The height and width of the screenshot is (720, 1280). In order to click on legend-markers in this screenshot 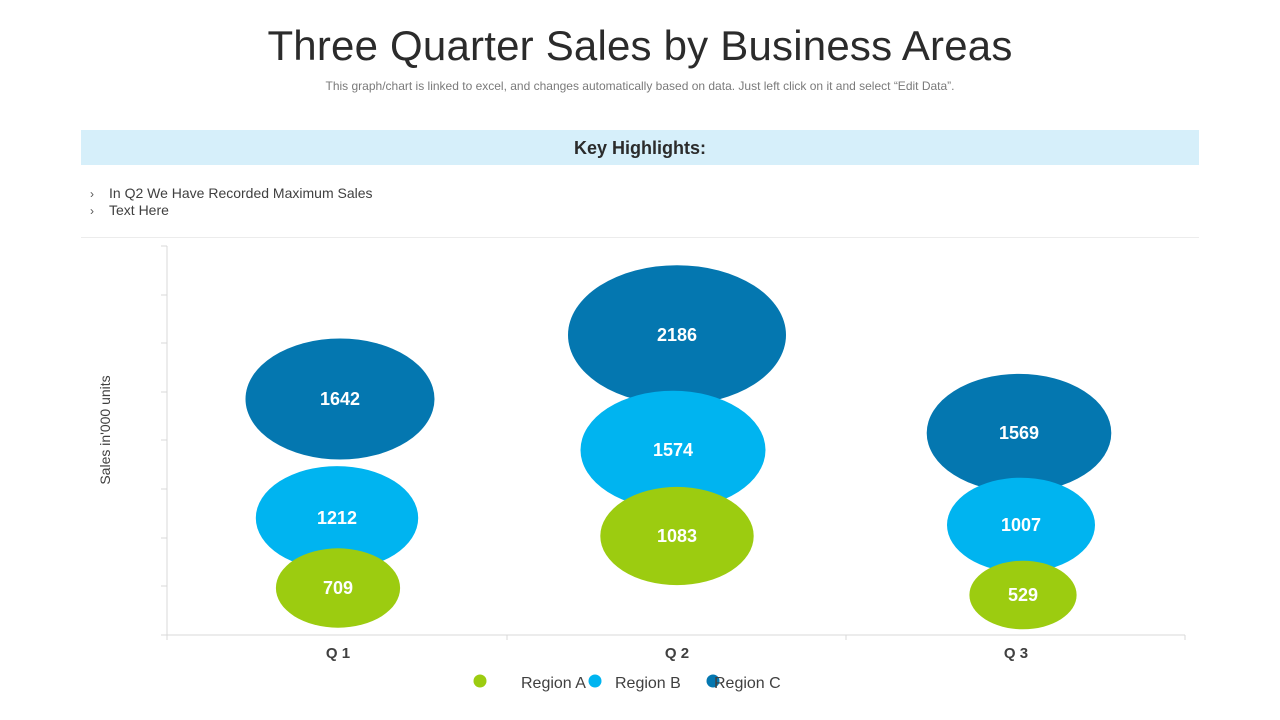, I will do `click(596, 681)`.